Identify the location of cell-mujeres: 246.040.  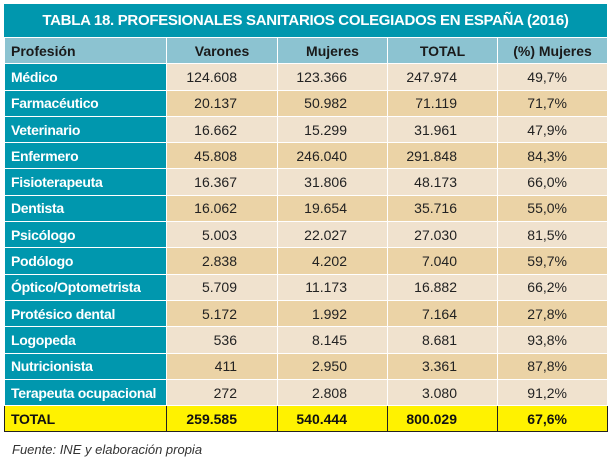
(332, 156).